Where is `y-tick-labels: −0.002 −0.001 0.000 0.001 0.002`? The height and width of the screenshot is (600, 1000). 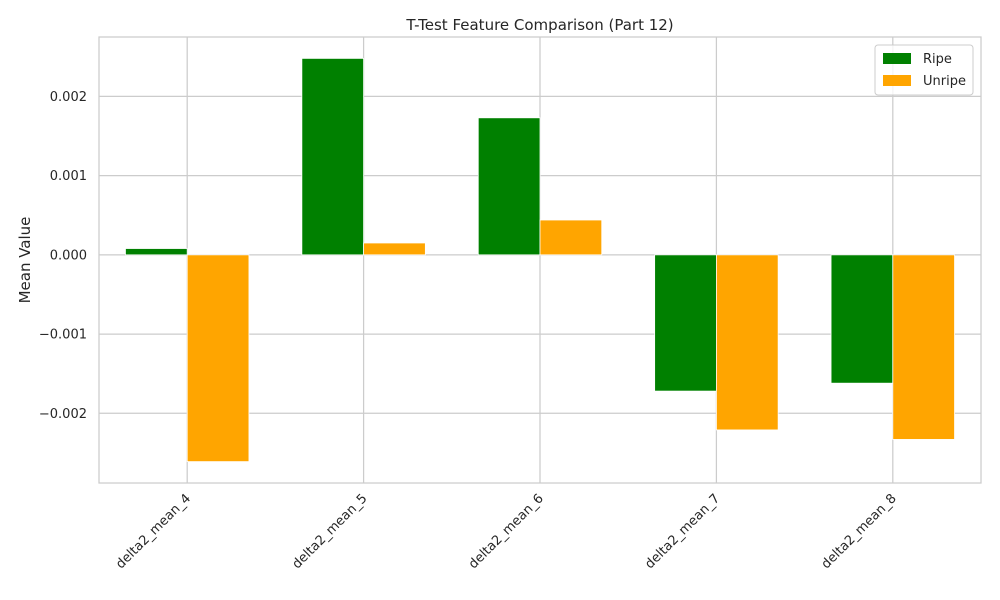 y-tick-labels: −0.002 −0.001 0.000 0.001 0.002 is located at coordinates (63, 256).